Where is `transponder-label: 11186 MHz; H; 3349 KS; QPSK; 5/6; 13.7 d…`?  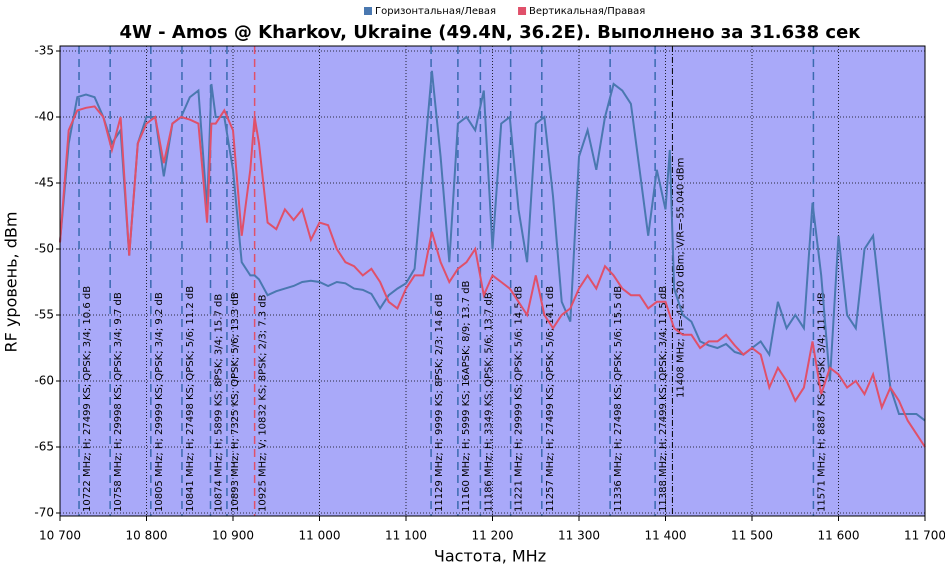 transponder-label: 11186 MHz; H; 3349 KS; QPSK; 5/6; 13.7 d… is located at coordinates (488, 402).